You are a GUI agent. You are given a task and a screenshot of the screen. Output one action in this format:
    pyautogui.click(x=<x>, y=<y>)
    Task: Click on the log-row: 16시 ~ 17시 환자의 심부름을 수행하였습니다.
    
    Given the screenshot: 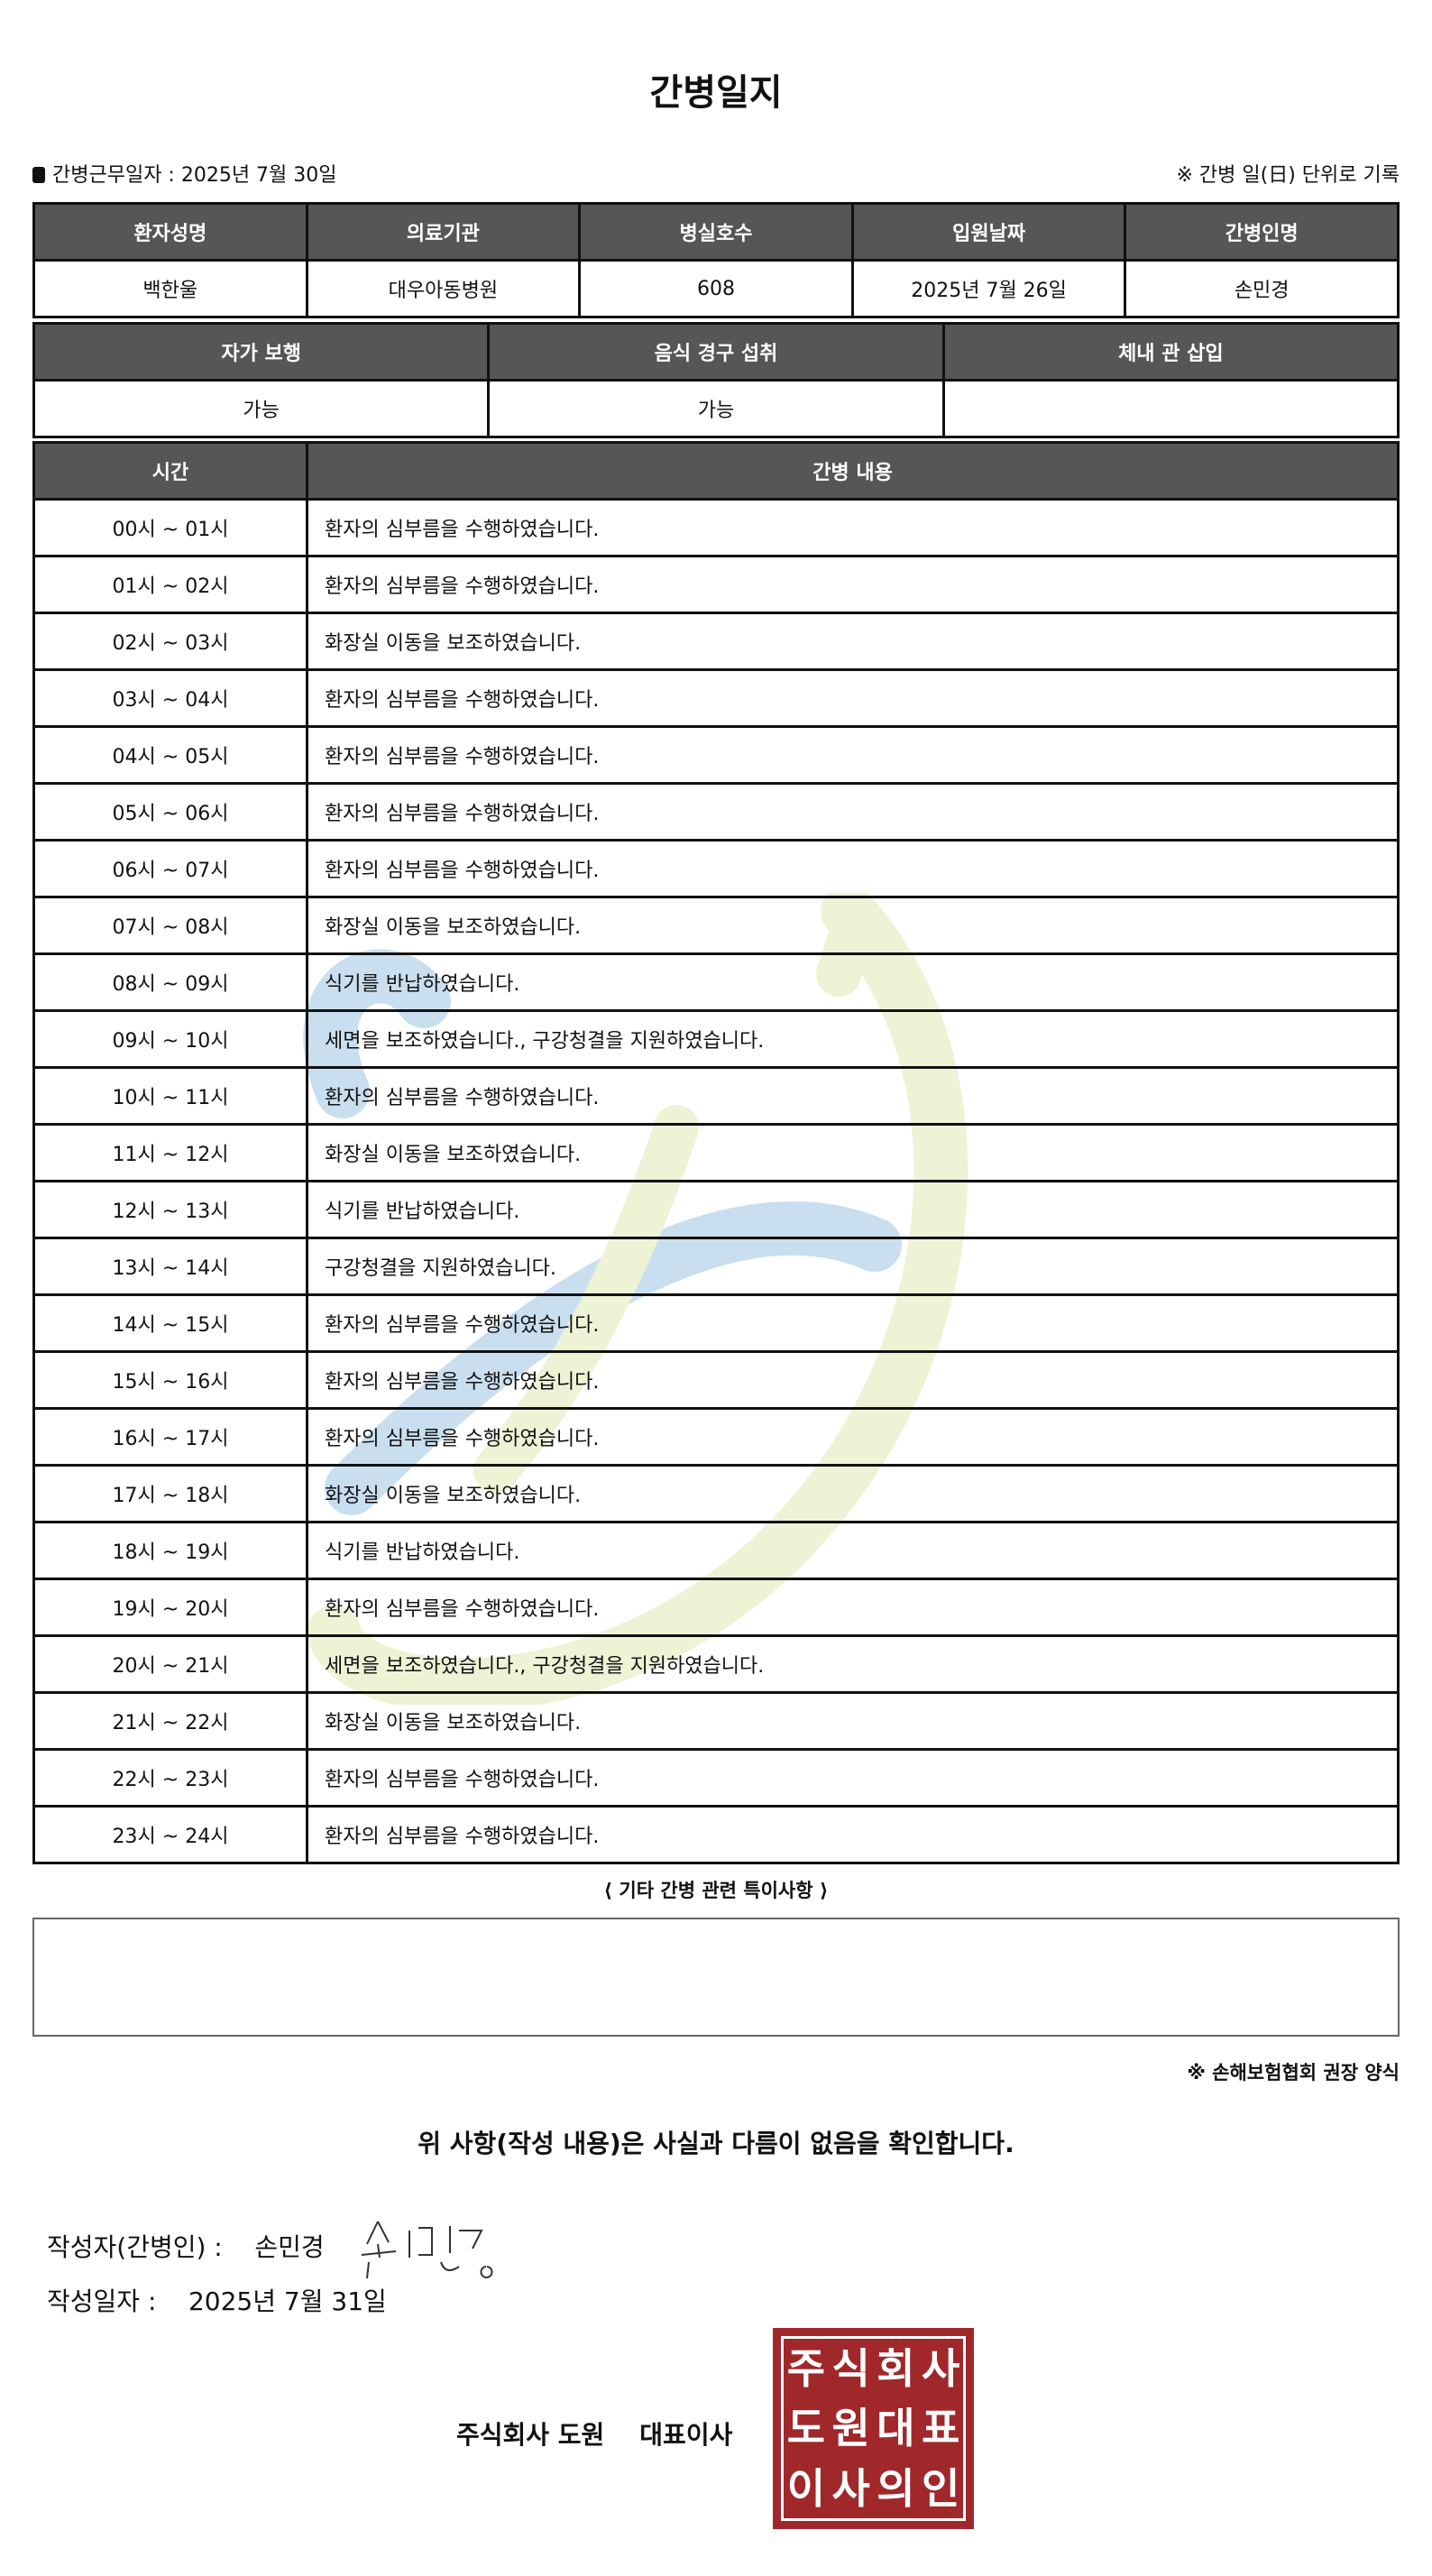 What is the action you would take?
    pyautogui.click(x=716, y=1437)
    